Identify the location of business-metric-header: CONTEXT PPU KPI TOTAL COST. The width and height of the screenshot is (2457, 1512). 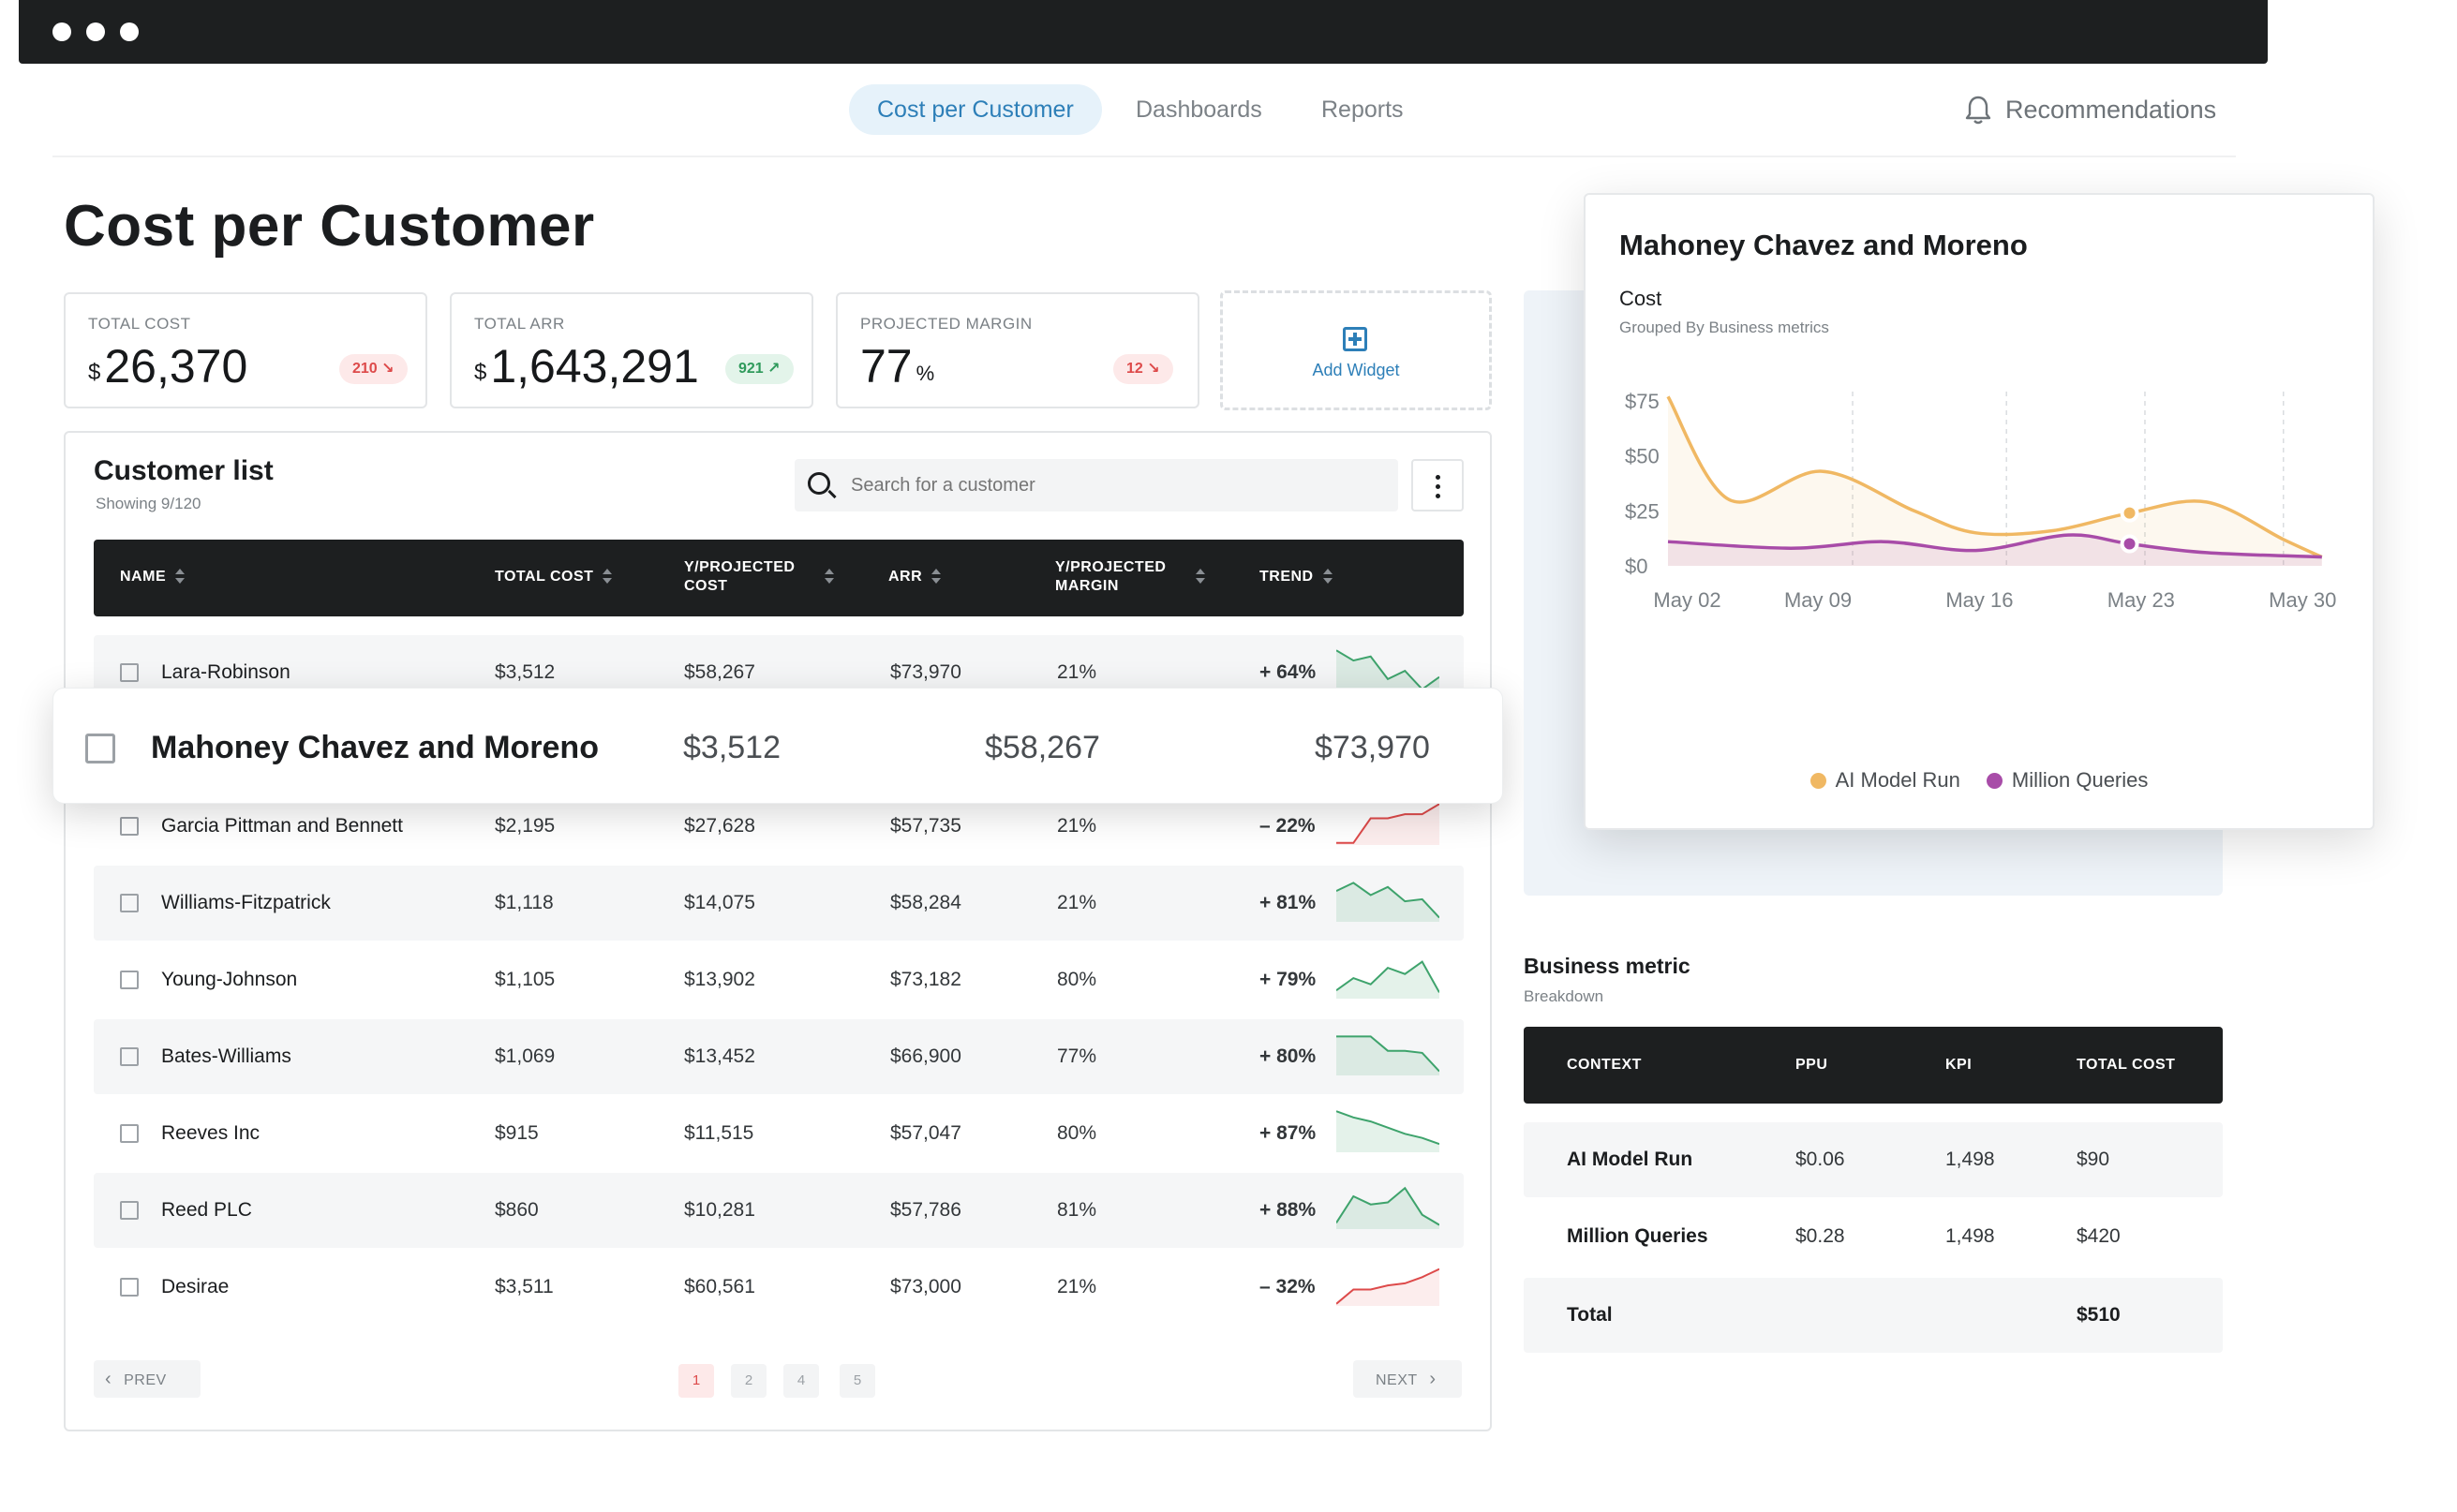
(1873, 1065).